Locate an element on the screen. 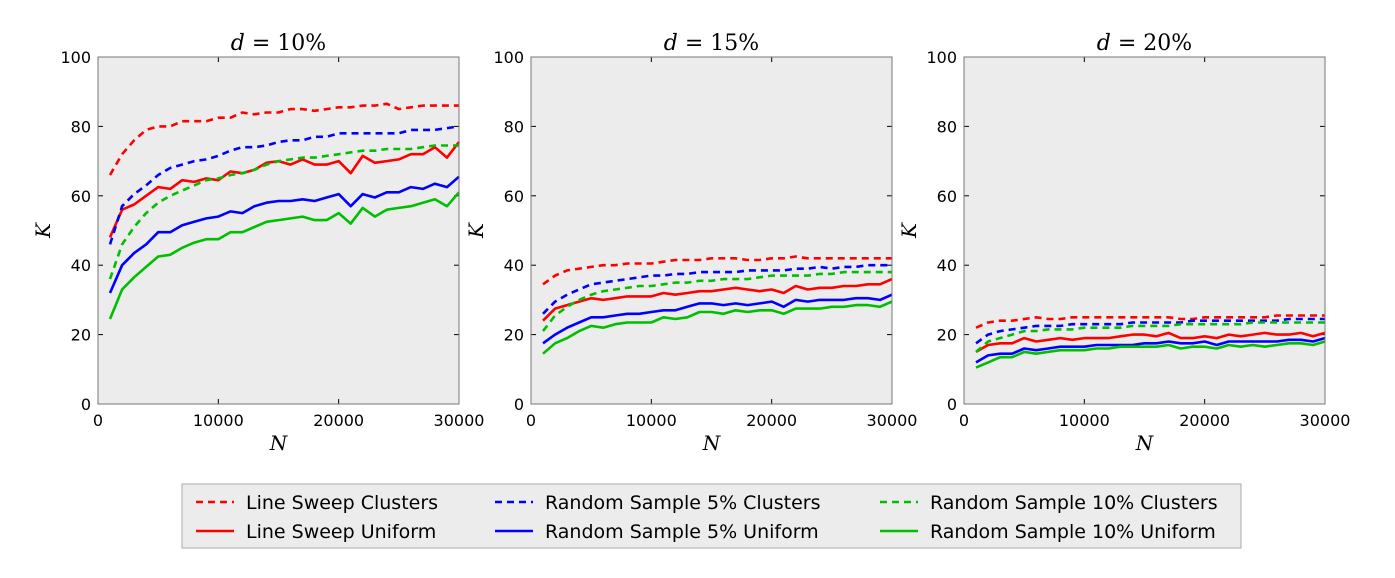  subplot-title: d = 10% is located at coordinates (278, 43).